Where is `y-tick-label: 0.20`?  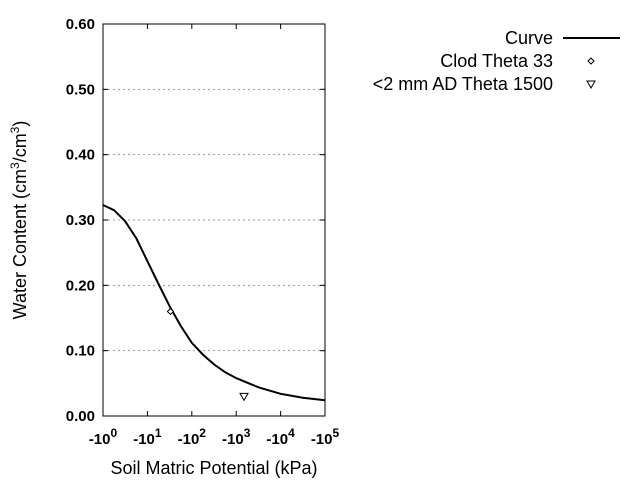 y-tick-label: 0.20 is located at coordinates (80, 285).